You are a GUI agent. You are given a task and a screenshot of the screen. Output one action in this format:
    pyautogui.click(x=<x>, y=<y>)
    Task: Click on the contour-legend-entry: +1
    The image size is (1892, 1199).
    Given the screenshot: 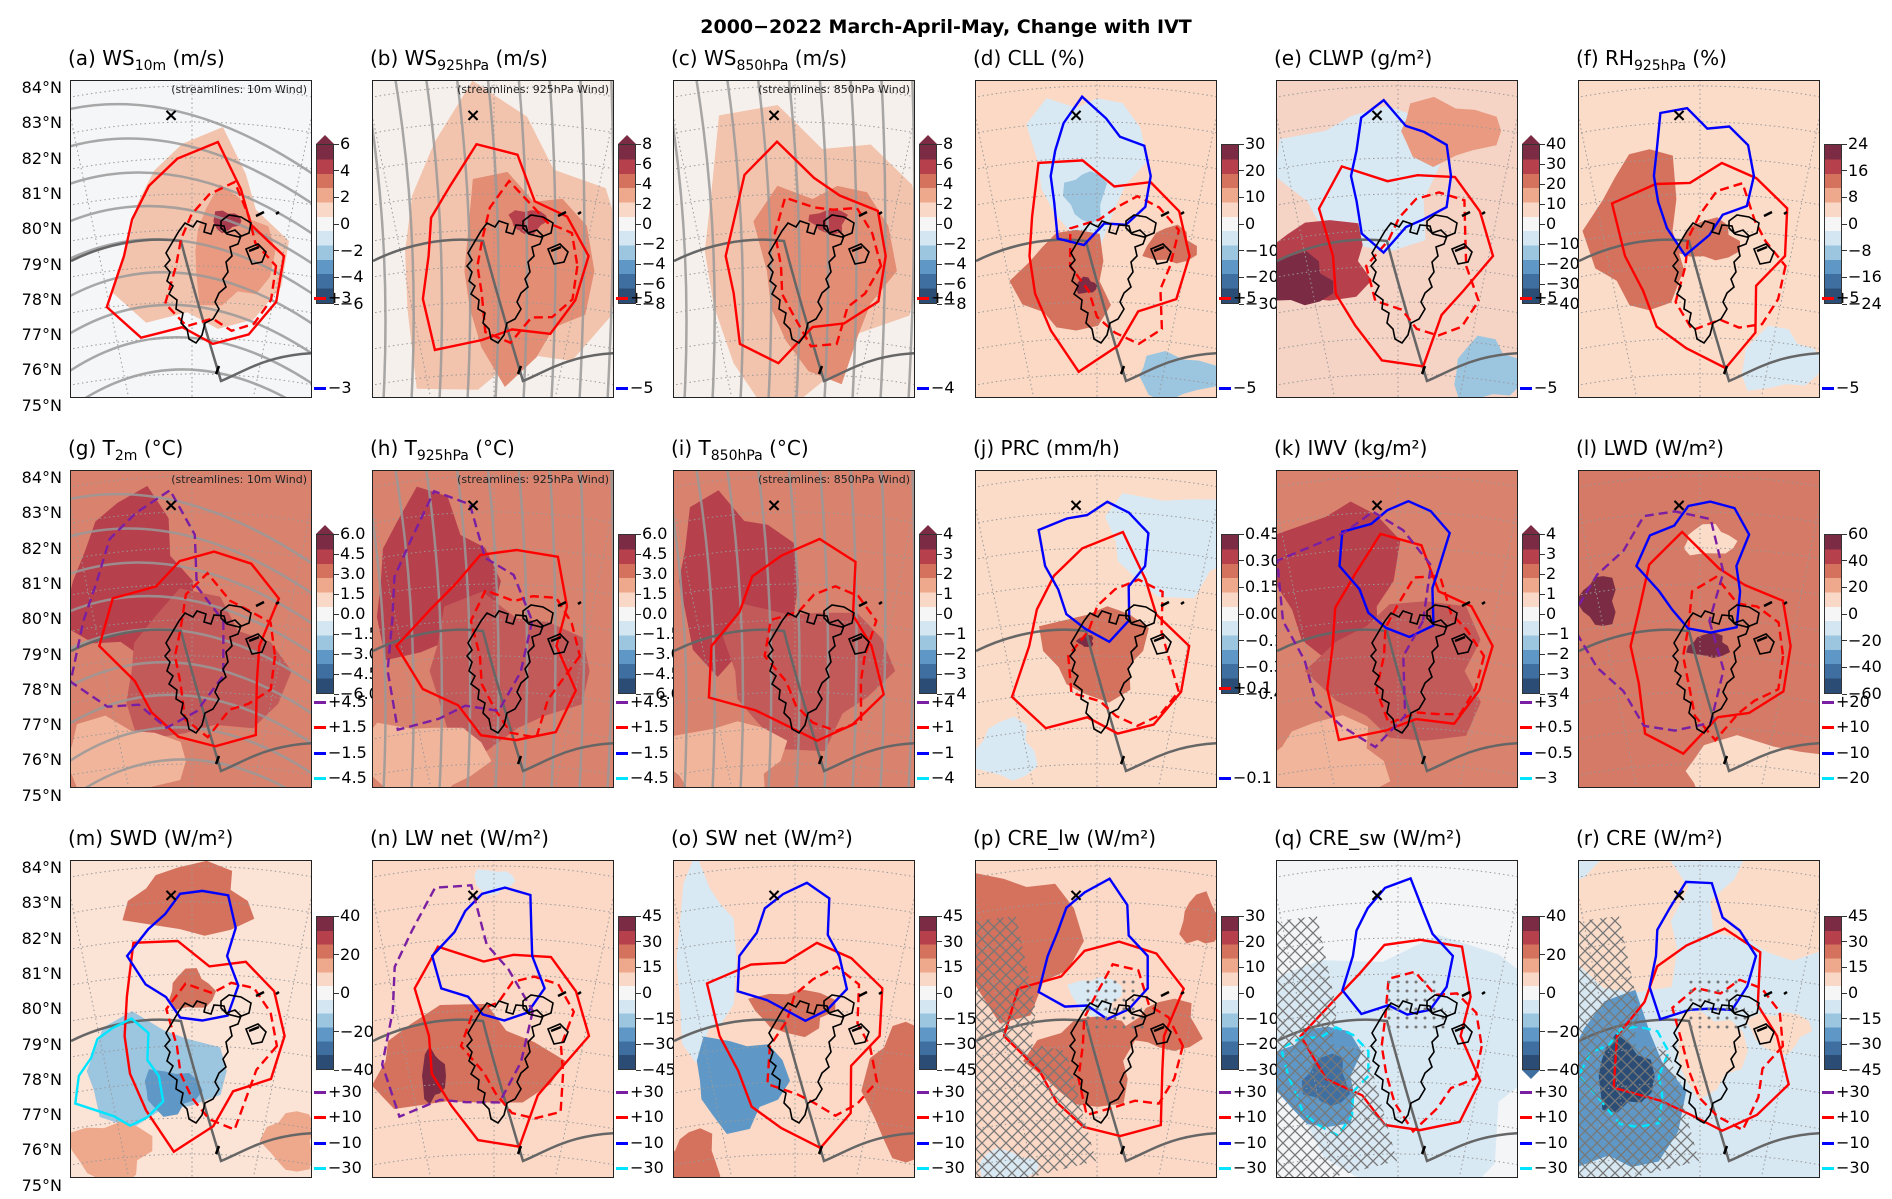 What is the action you would take?
    pyautogui.click(x=936, y=726)
    